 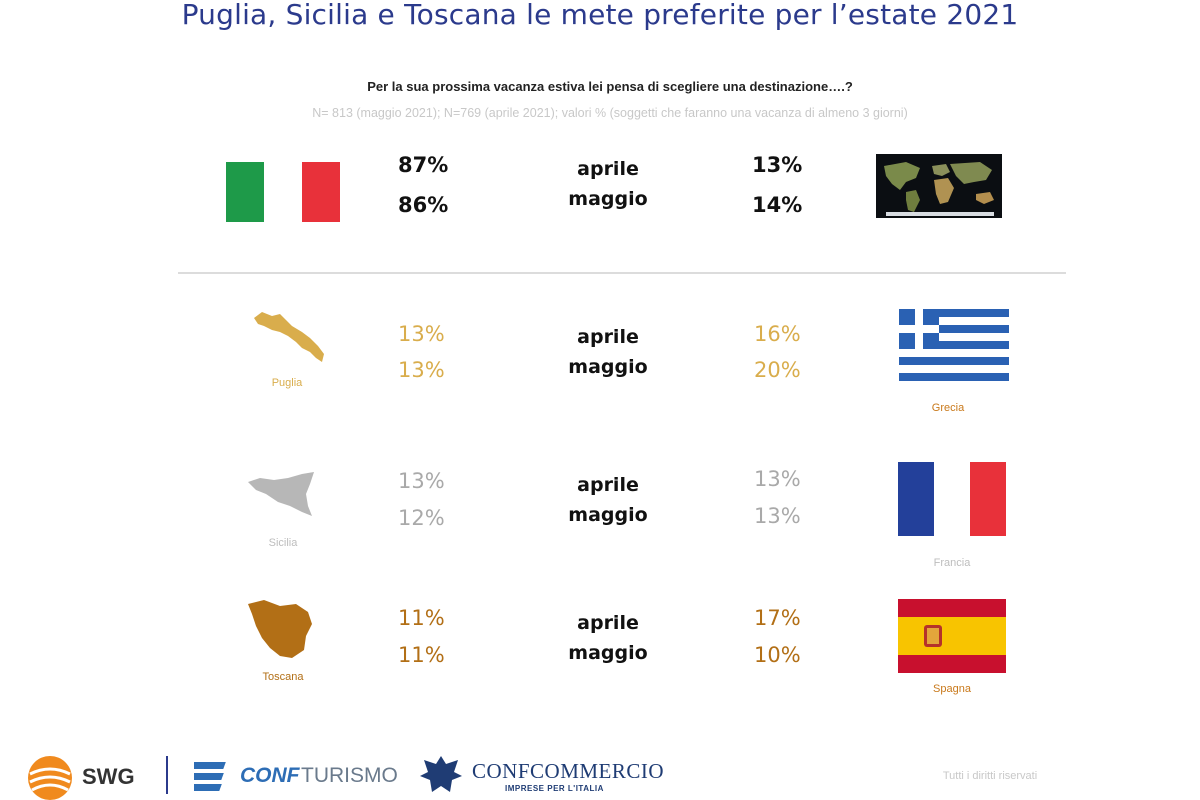 What do you see at coordinates (954, 345) in the screenshot?
I see `greece-flag-icon` at bounding box center [954, 345].